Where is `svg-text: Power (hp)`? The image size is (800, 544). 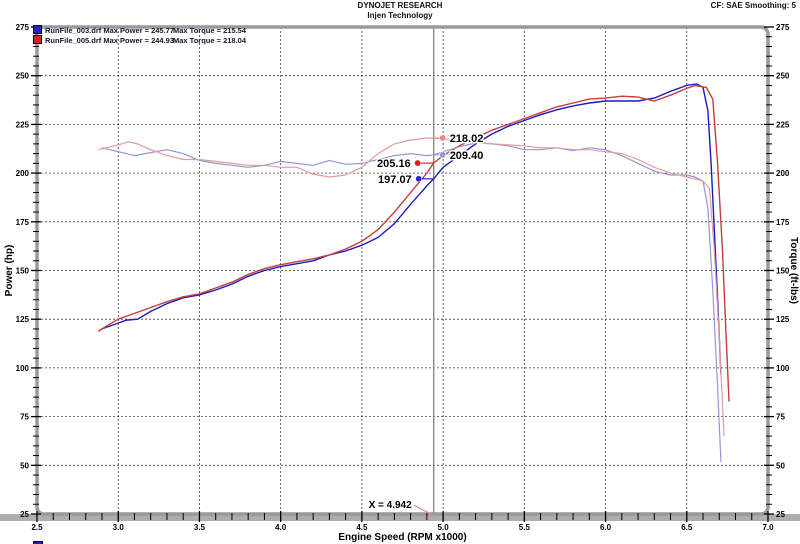
svg-text: Power (hp) is located at coordinates (9, 271).